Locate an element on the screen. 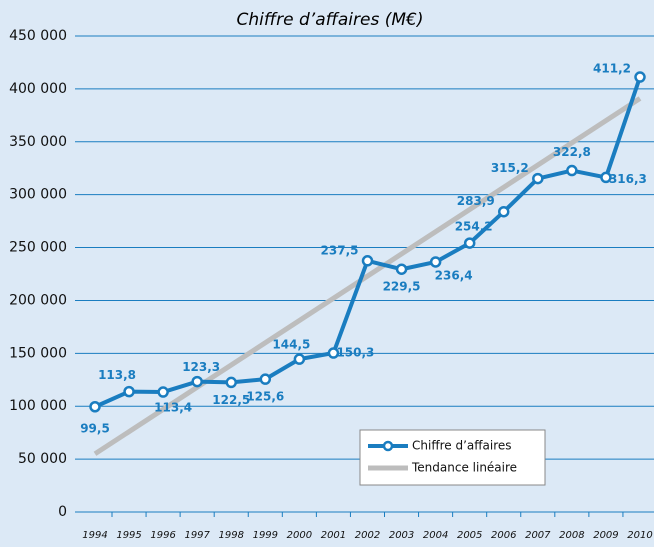  data-label: 322,8 is located at coordinates (572, 152).